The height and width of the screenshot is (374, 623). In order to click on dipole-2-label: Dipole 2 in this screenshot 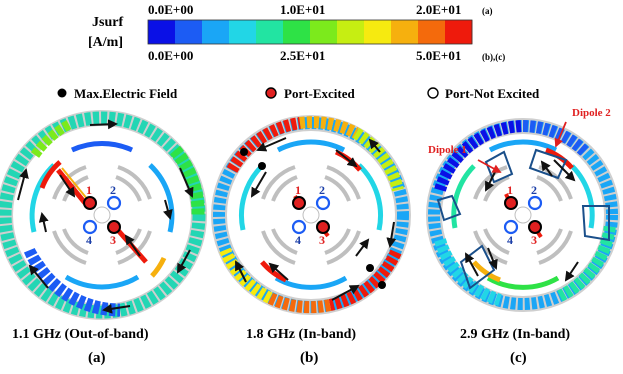, I will do `click(591, 113)`.